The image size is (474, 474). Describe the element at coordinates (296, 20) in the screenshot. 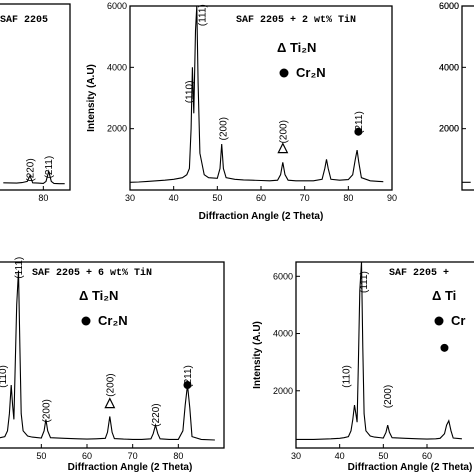

I see `panel-title: SAF 2205 + 2 wt% TiN` at that location.